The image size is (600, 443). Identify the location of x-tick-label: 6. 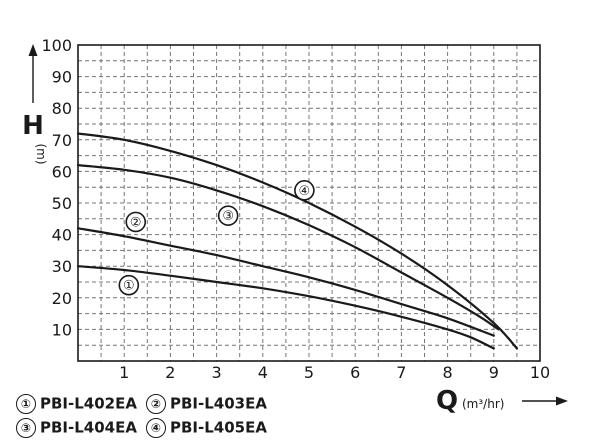
(355, 372).